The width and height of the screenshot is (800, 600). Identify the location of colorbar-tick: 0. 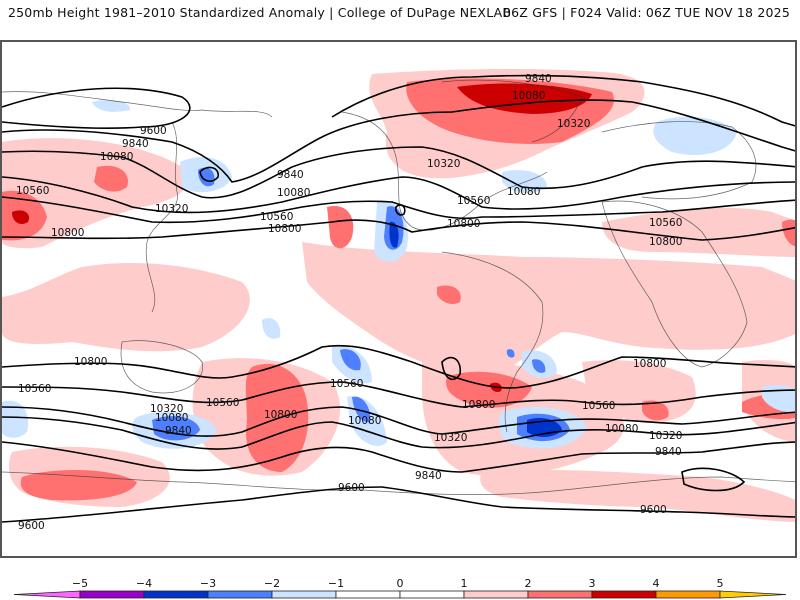
(400, 583).